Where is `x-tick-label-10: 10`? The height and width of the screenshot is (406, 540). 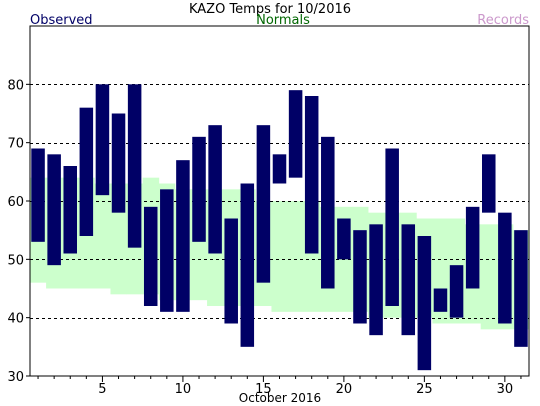
x-tick-label-10: 10 is located at coordinates (183, 389).